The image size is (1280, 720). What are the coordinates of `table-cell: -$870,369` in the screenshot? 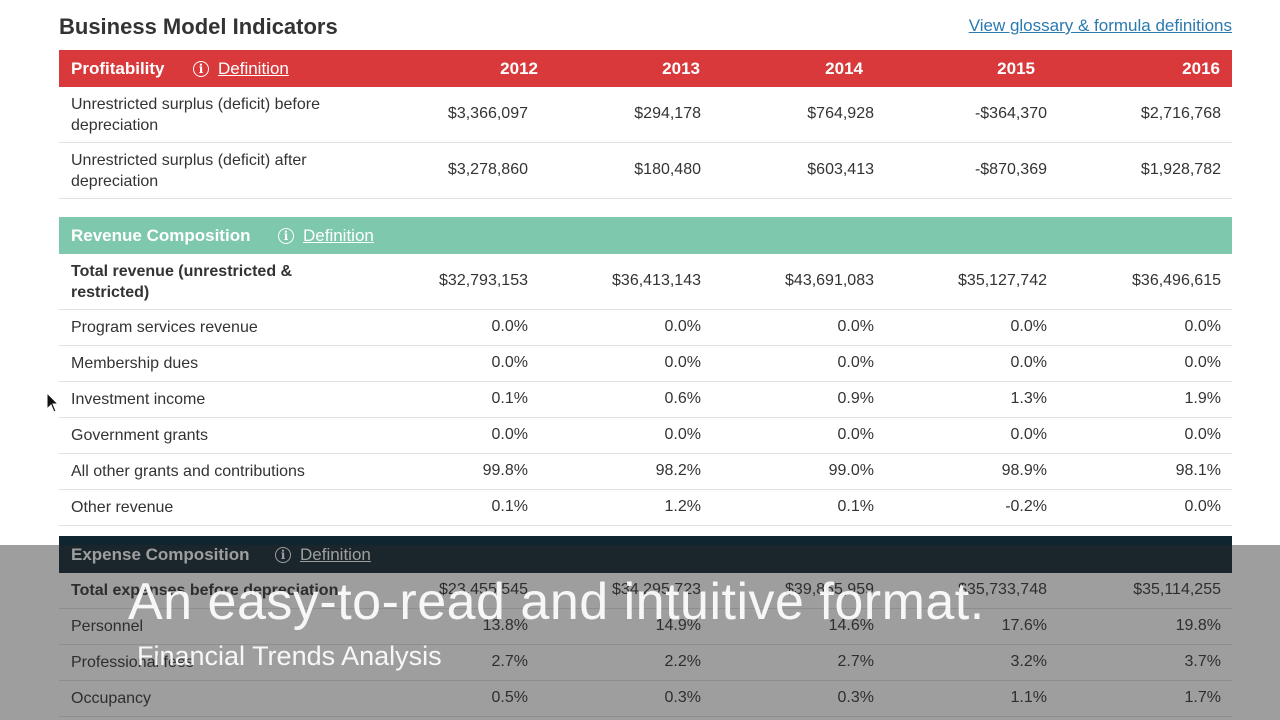 It's located at (1010, 169).